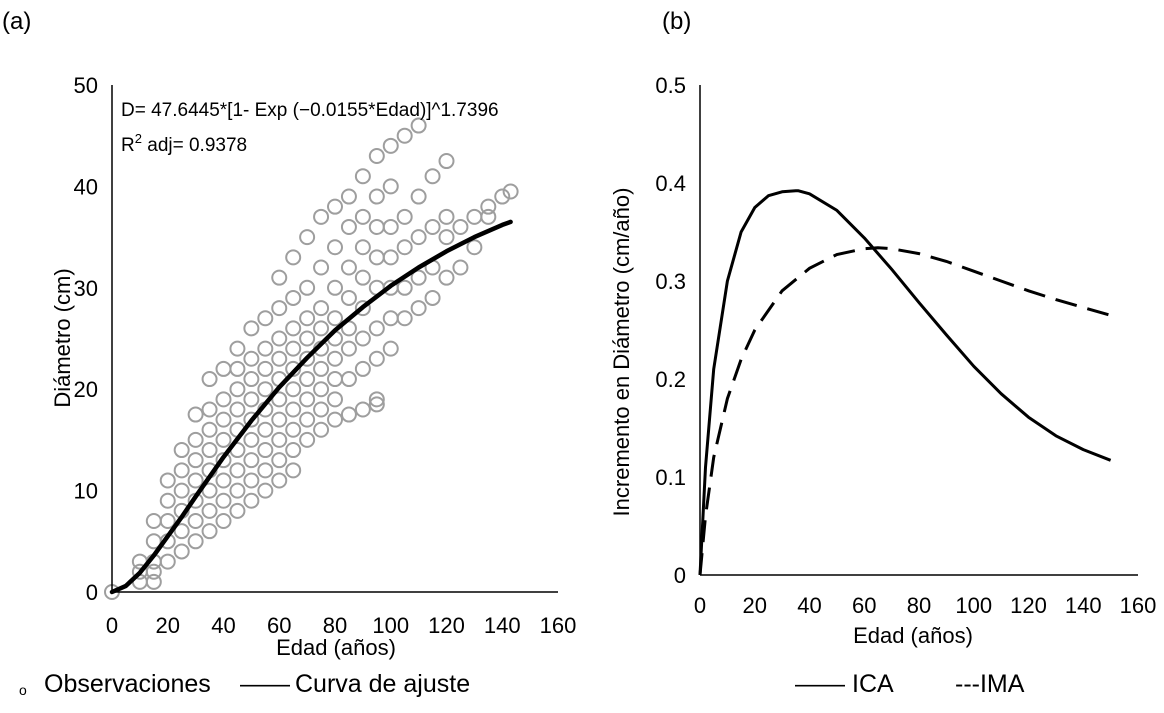 The image size is (1164, 713). I want to click on x-tick-labels: 0 20 40 60 80 100 120 140 160, so click(925, 605).